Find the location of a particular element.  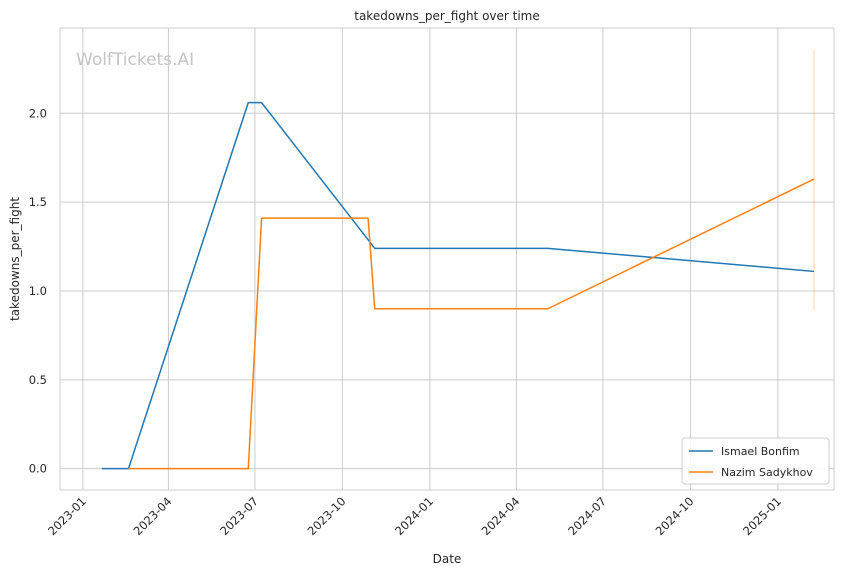

legend-label-ismael-bonfim: Ismael Bonfim is located at coordinates (760, 451).